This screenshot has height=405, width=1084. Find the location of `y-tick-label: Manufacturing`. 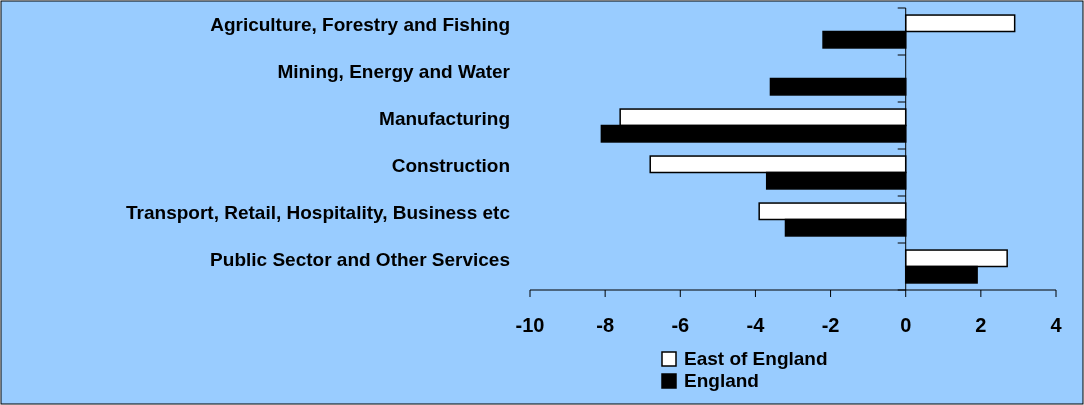

y-tick-label: Manufacturing is located at coordinates (444, 118).